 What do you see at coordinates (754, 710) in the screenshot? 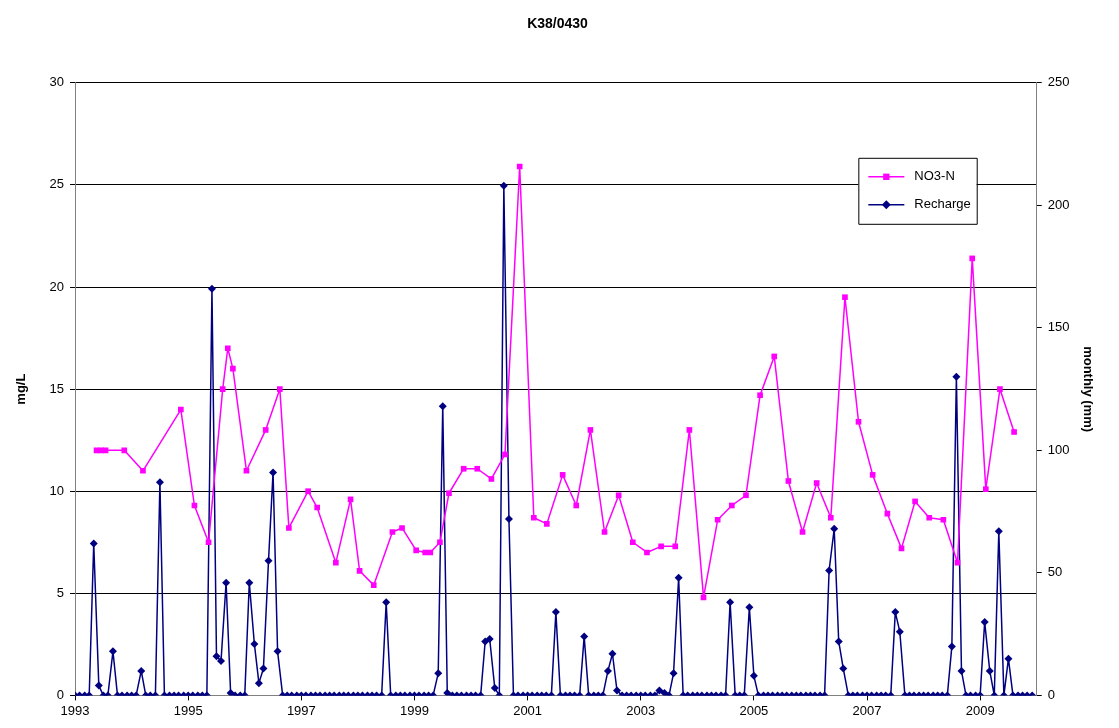
I see `x-tick-label: 2005` at bounding box center [754, 710].